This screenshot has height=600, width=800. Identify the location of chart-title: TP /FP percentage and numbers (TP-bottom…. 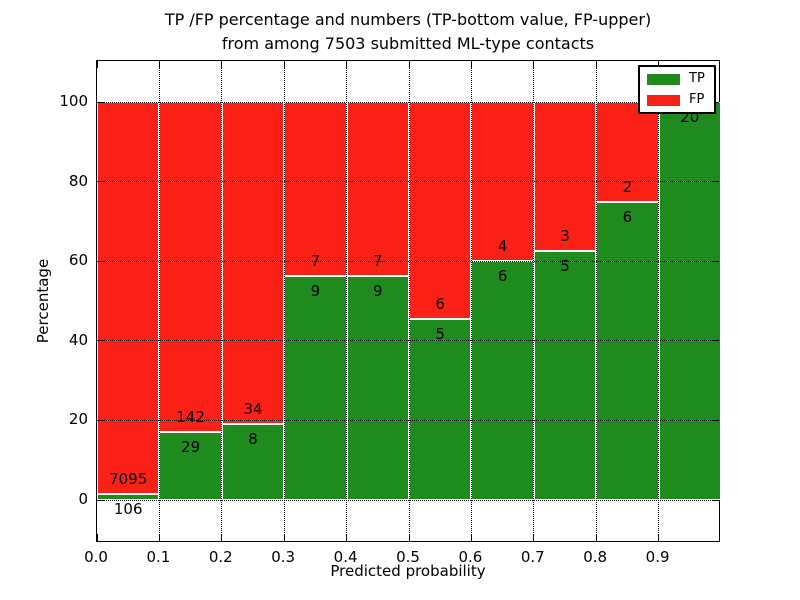
(408, 32).